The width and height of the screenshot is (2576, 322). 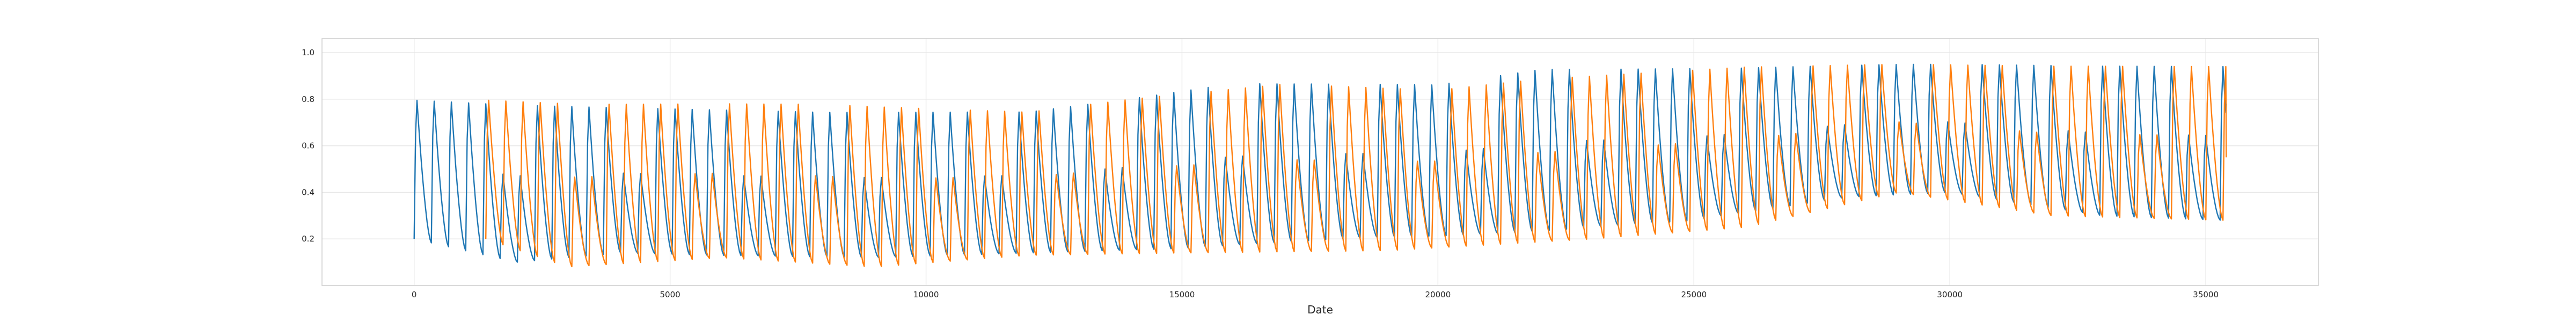 What do you see at coordinates (926, 294) in the screenshot?
I see `x-tick-label: 10000` at bounding box center [926, 294].